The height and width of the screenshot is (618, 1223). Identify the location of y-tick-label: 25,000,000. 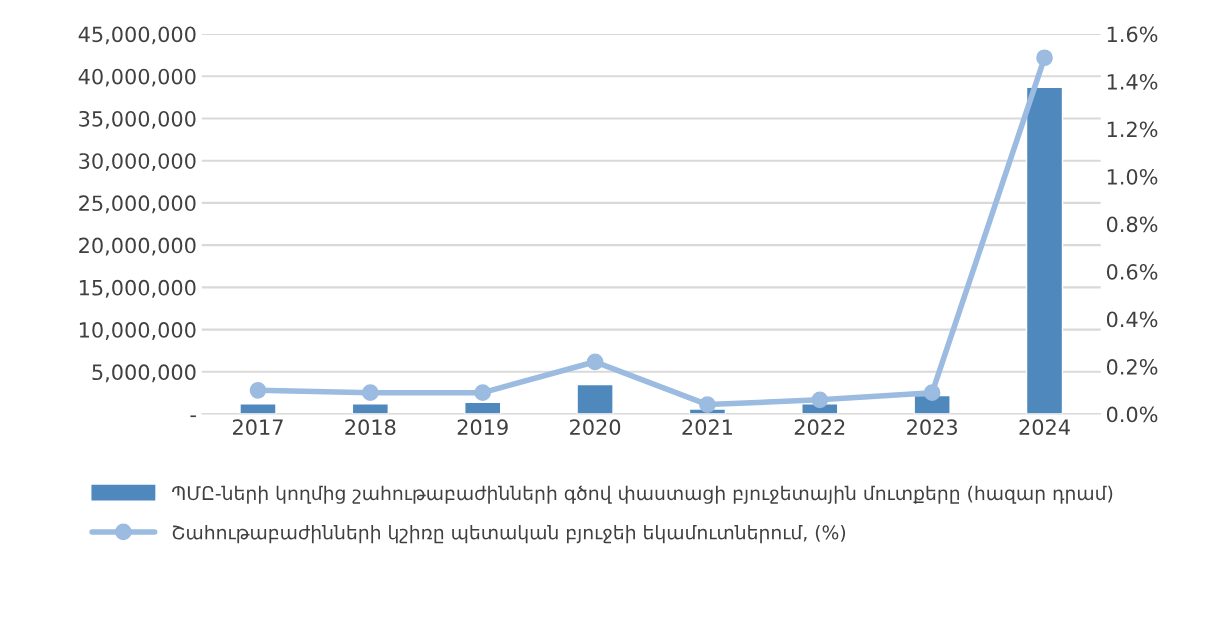
(137, 204).